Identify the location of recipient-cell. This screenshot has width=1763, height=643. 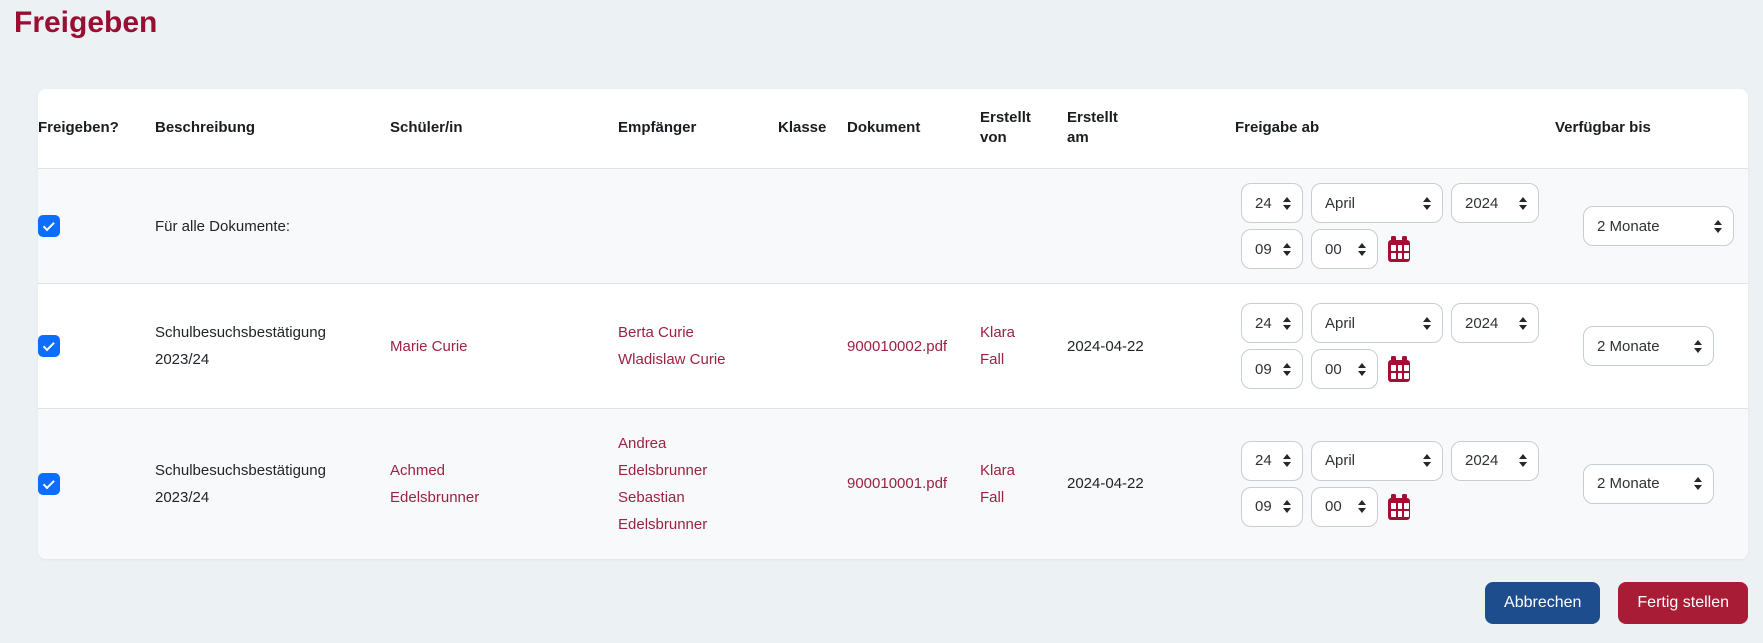
(698, 226).